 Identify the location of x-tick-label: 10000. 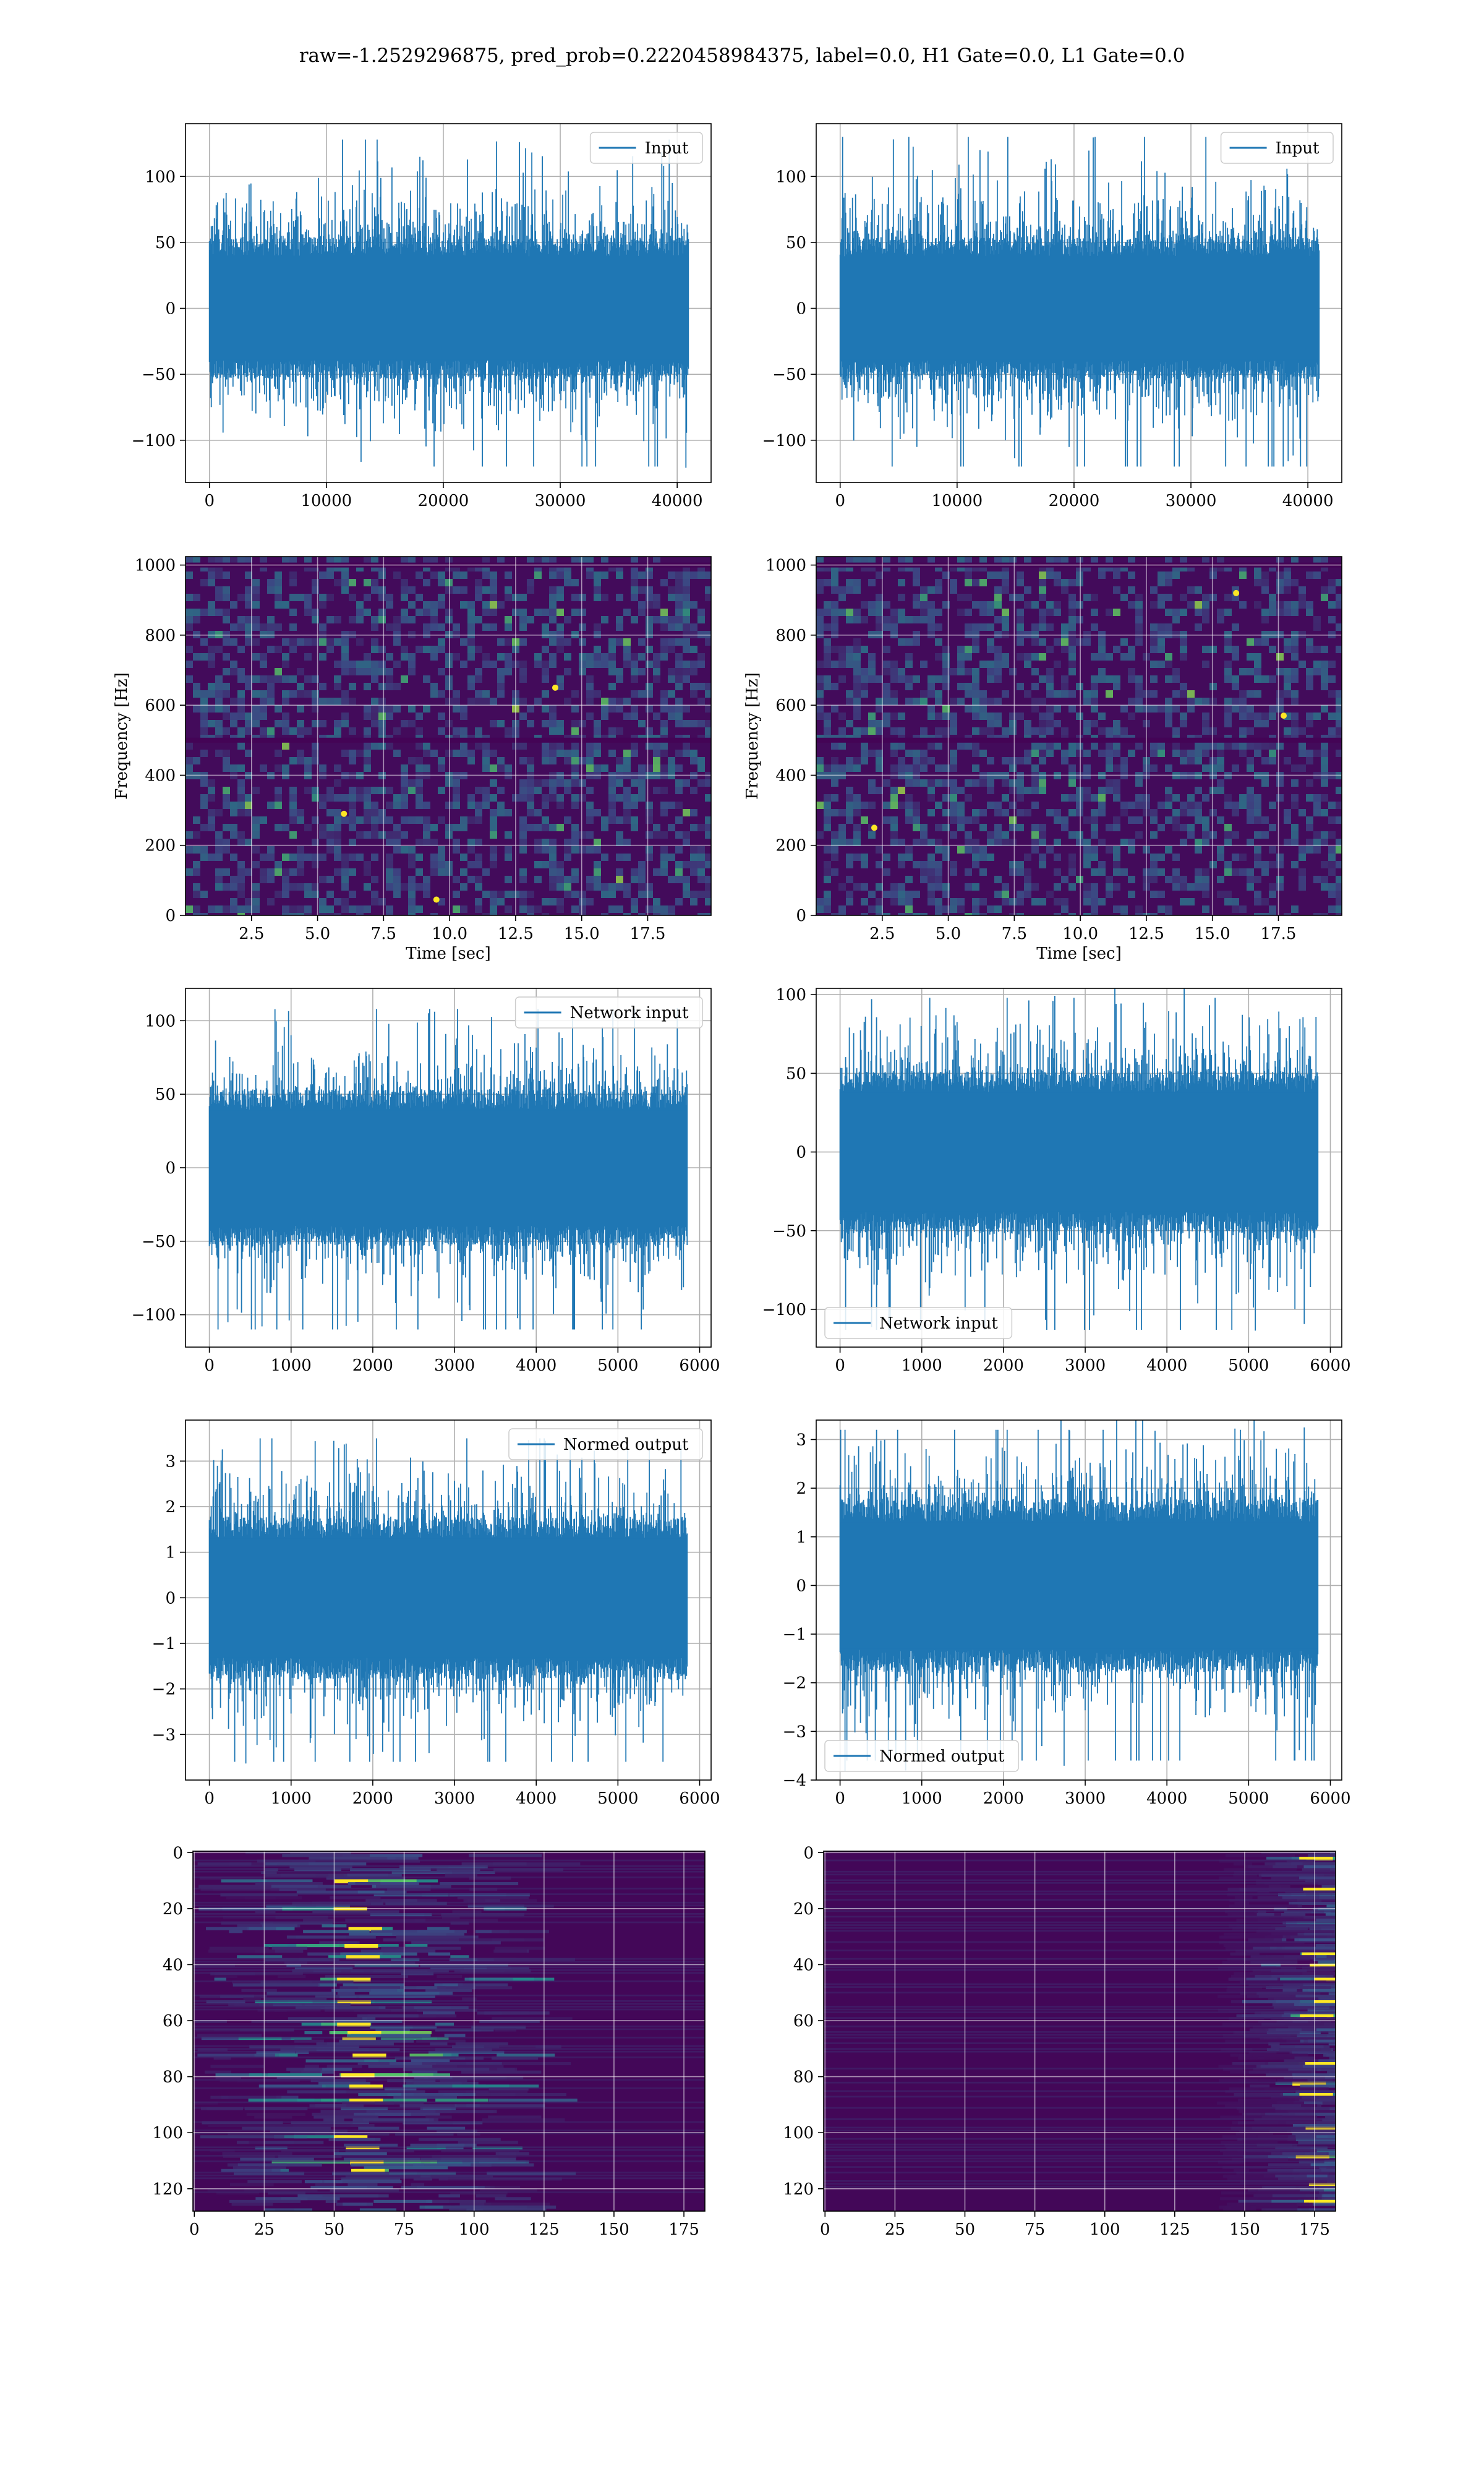
(326, 501).